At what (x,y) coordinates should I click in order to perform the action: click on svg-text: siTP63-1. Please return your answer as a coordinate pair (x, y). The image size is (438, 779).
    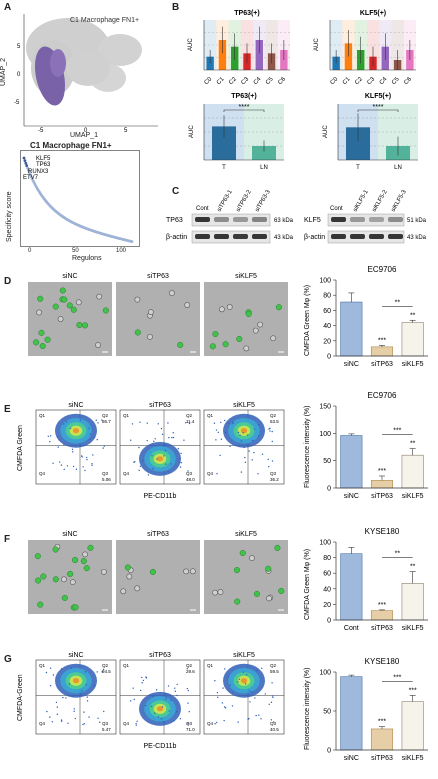
    Looking at the image, I should click on (226, 201).